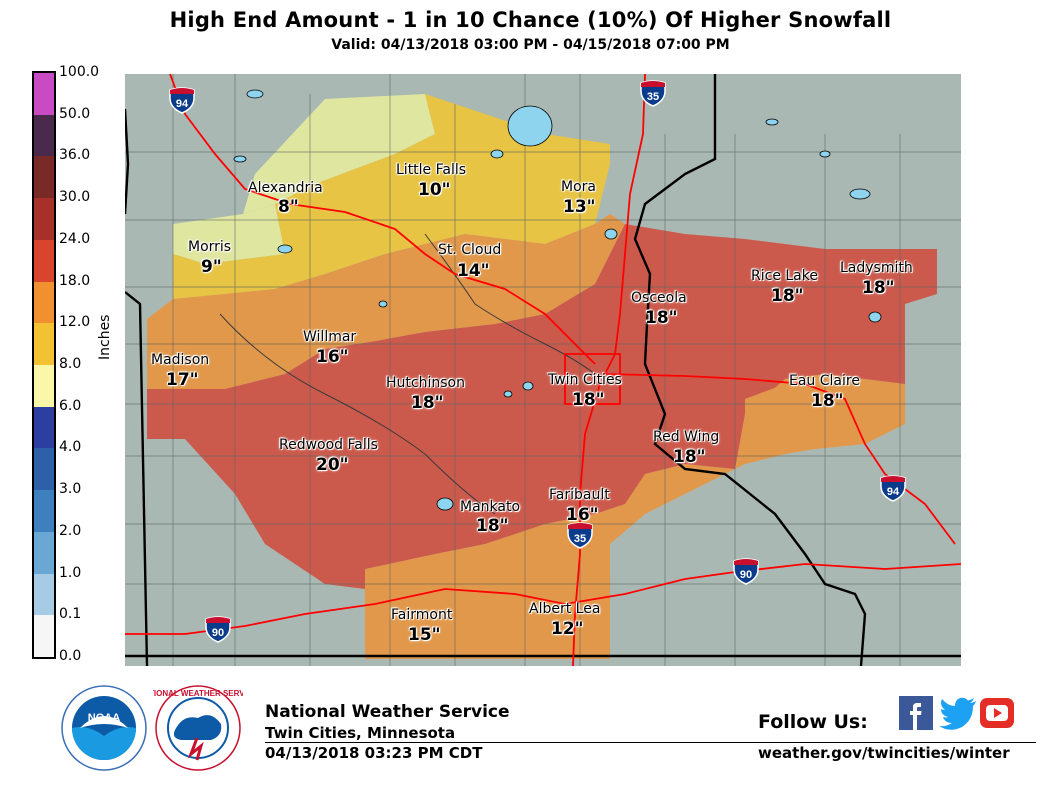  What do you see at coordinates (70, 405) in the screenshot?
I see `legend-tick-label: 6.0` at bounding box center [70, 405].